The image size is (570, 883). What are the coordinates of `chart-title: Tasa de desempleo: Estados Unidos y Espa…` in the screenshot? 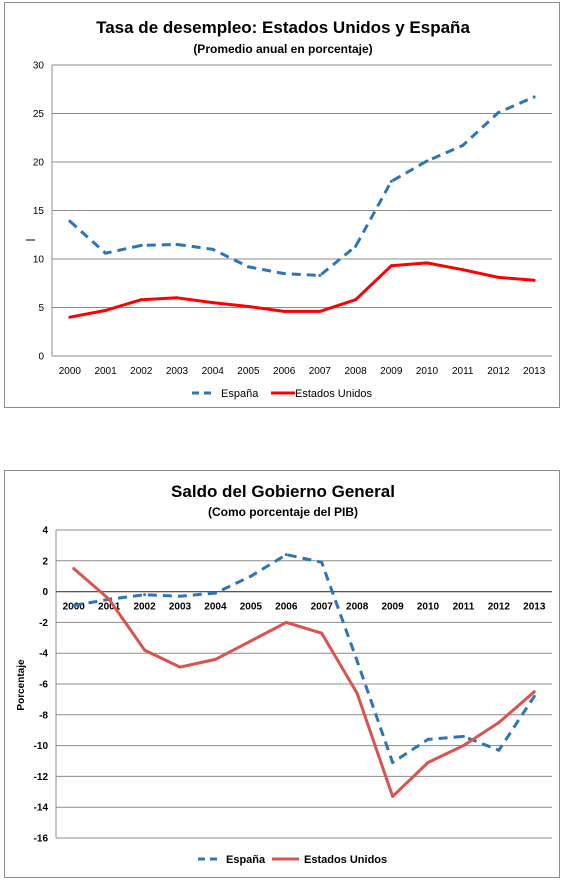 It's located at (283, 27).